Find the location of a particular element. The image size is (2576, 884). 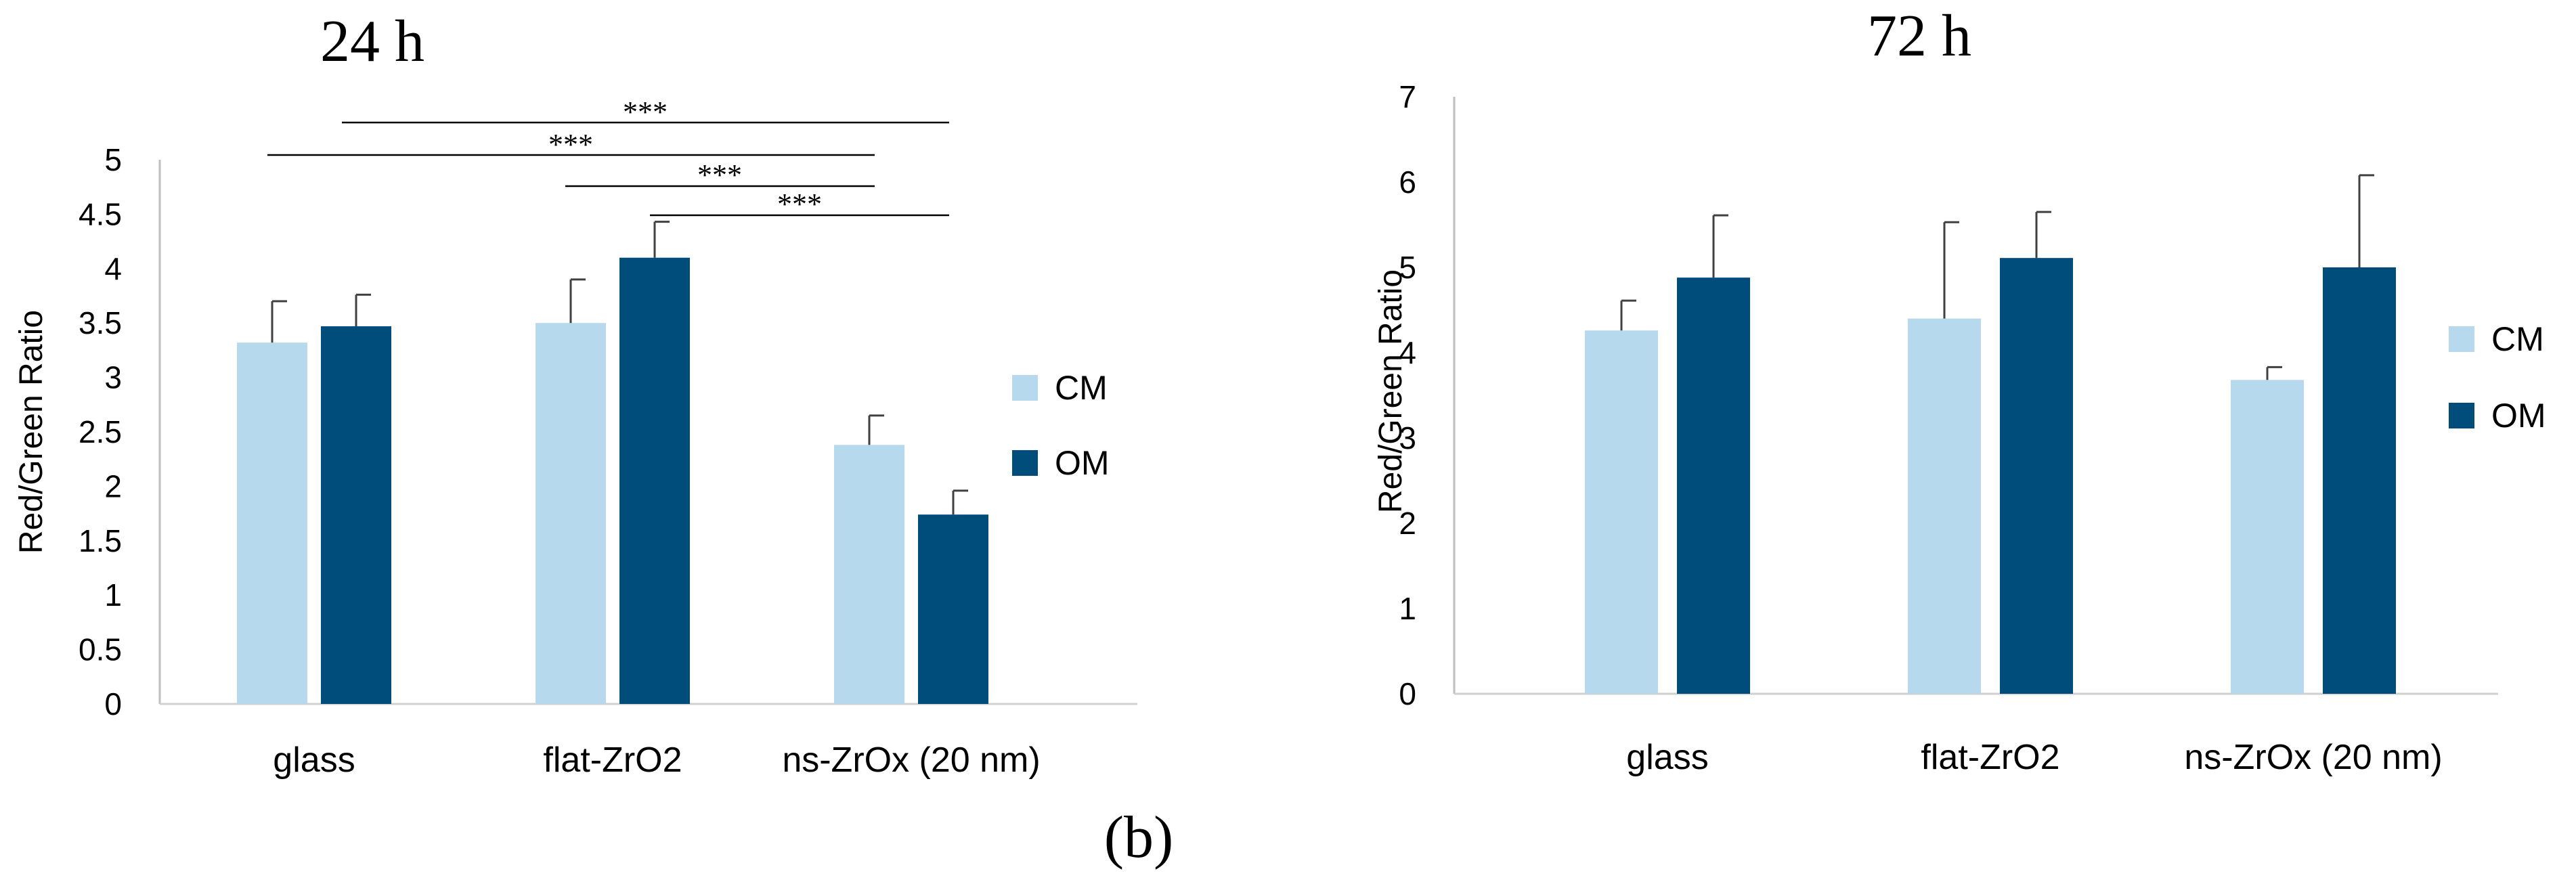

y-tick-label: 4.5 is located at coordinates (100, 214).